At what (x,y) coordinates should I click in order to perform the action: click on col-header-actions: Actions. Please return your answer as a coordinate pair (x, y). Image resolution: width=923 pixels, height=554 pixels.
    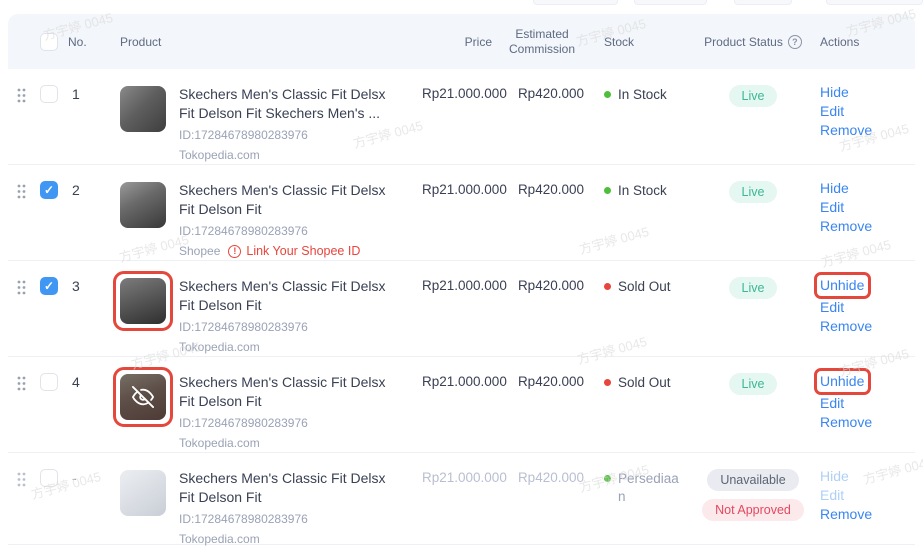
    Looking at the image, I should click on (840, 41).